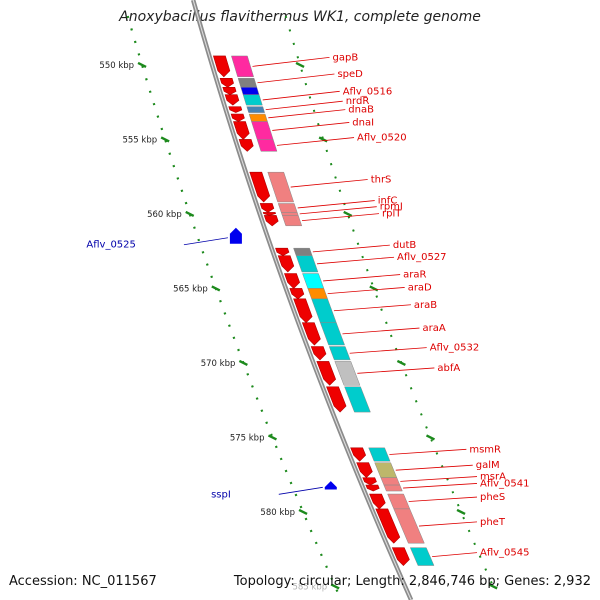 The width and height of the screenshot is (600, 600). What do you see at coordinates (361, 110) in the screenshot?
I see `gene-label-dnab: dnaB` at bounding box center [361, 110].